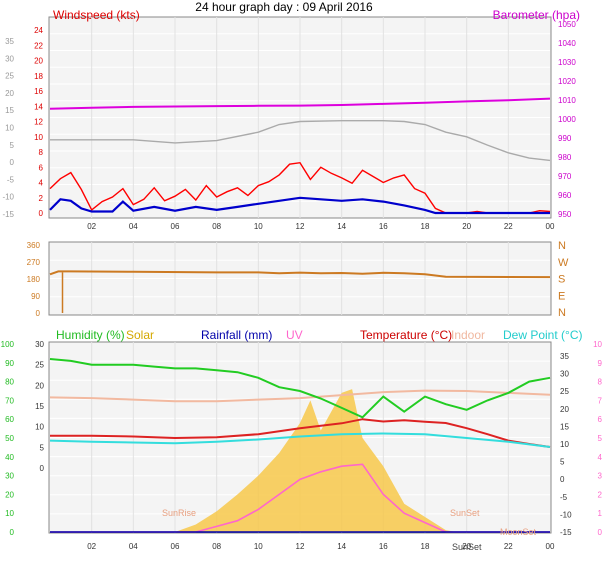  I want to click on uv-tick-label: 5, so click(600, 438).